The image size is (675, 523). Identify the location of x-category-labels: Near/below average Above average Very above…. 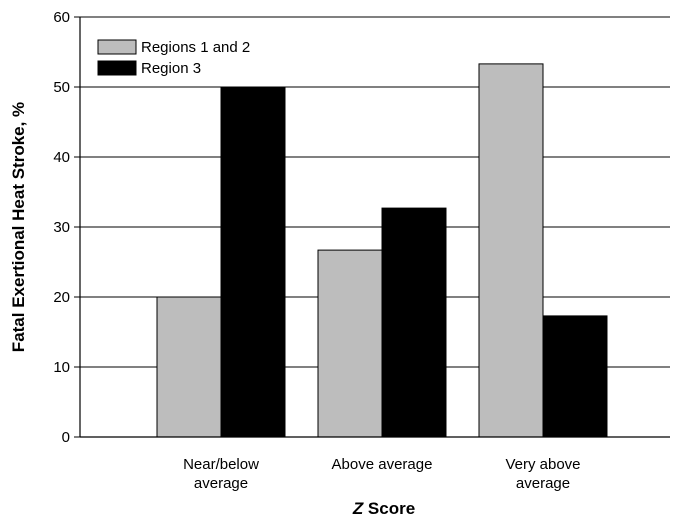
(381, 474).